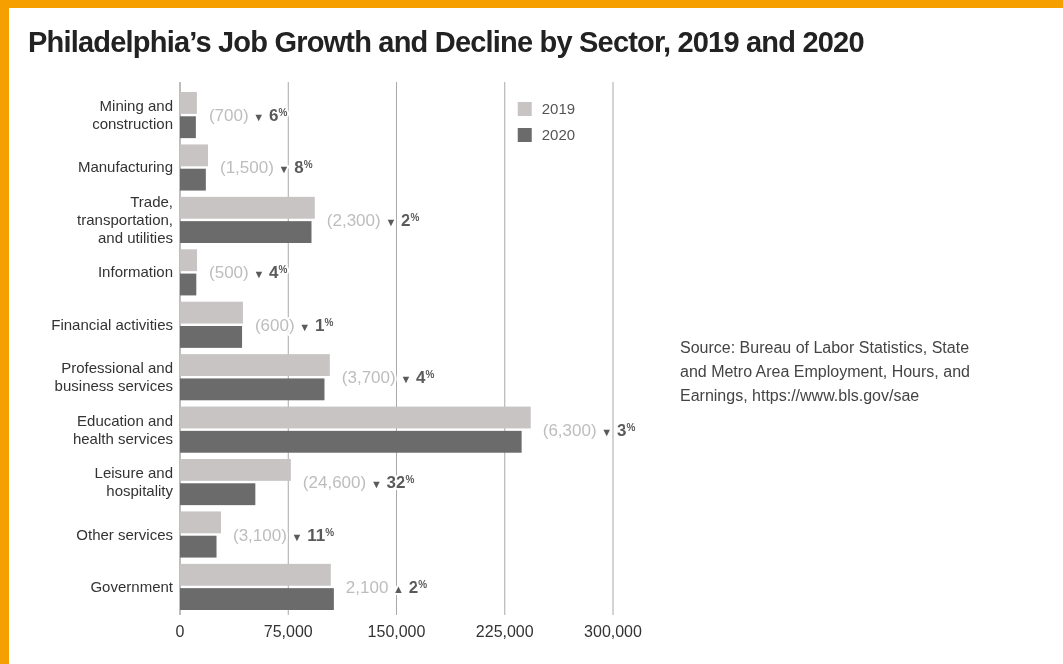 This screenshot has height=664, width=1063. Describe the element at coordinates (135, 272) in the screenshot. I see `y-tick-label: Information` at that location.